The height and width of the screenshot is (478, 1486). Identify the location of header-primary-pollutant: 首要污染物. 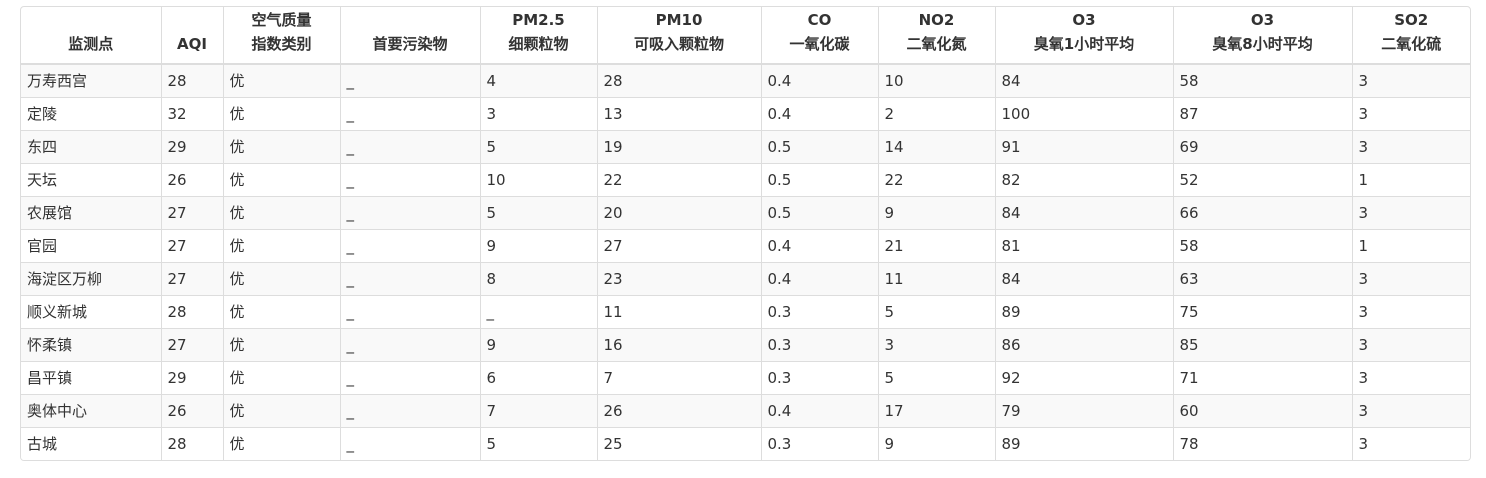
(410, 36).